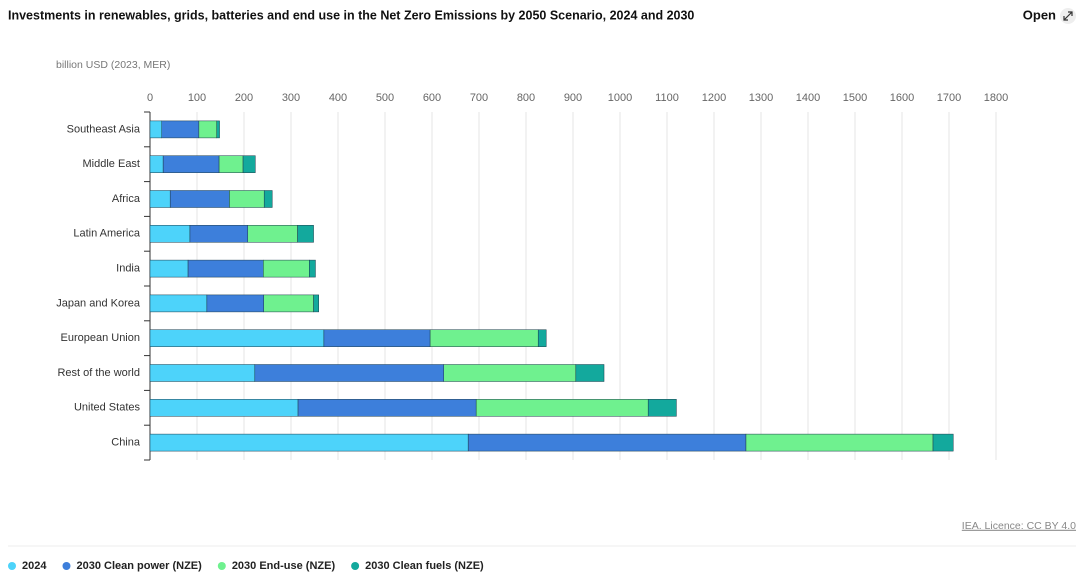 The height and width of the screenshot is (584, 1080). I want to click on y-tick-label: Middle East, so click(111, 164).